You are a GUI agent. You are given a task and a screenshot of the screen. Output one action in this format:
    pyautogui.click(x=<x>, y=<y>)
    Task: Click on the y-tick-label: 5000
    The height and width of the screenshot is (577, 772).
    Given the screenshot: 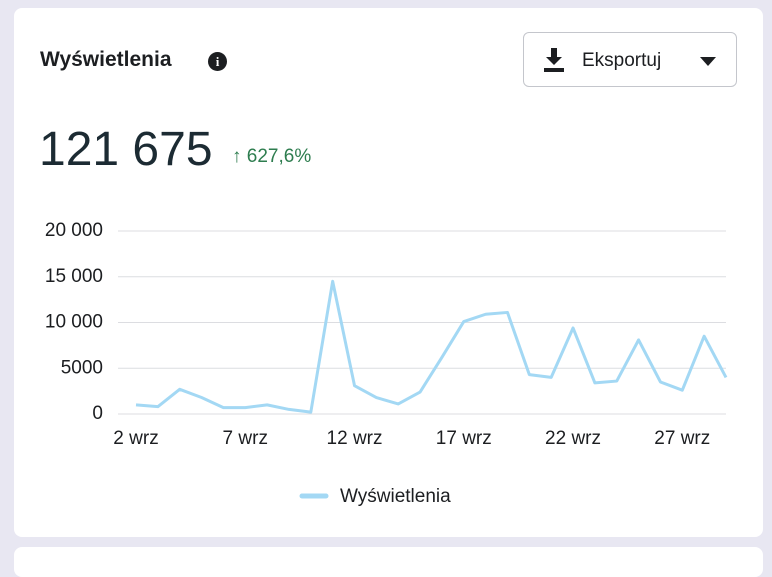 What is the action you would take?
    pyautogui.click(x=82, y=367)
    